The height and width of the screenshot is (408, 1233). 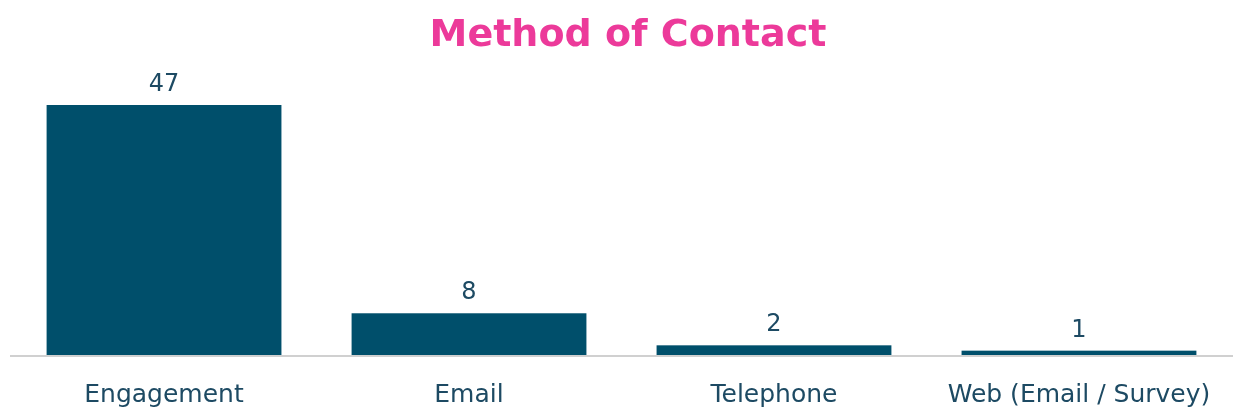 What do you see at coordinates (774, 323) in the screenshot?
I see `data-label: 2` at bounding box center [774, 323].